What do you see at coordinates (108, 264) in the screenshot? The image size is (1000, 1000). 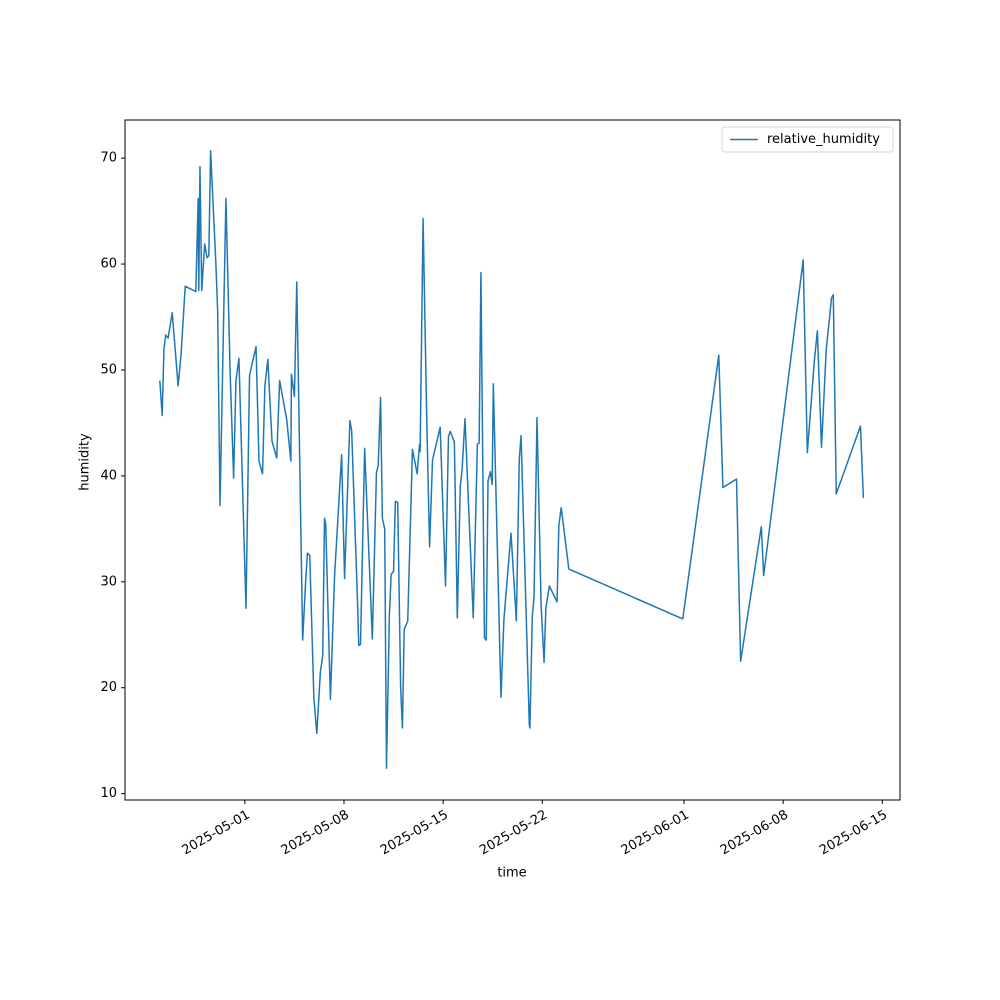 I see `y-tick-label: 60` at bounding box center [108, 264].